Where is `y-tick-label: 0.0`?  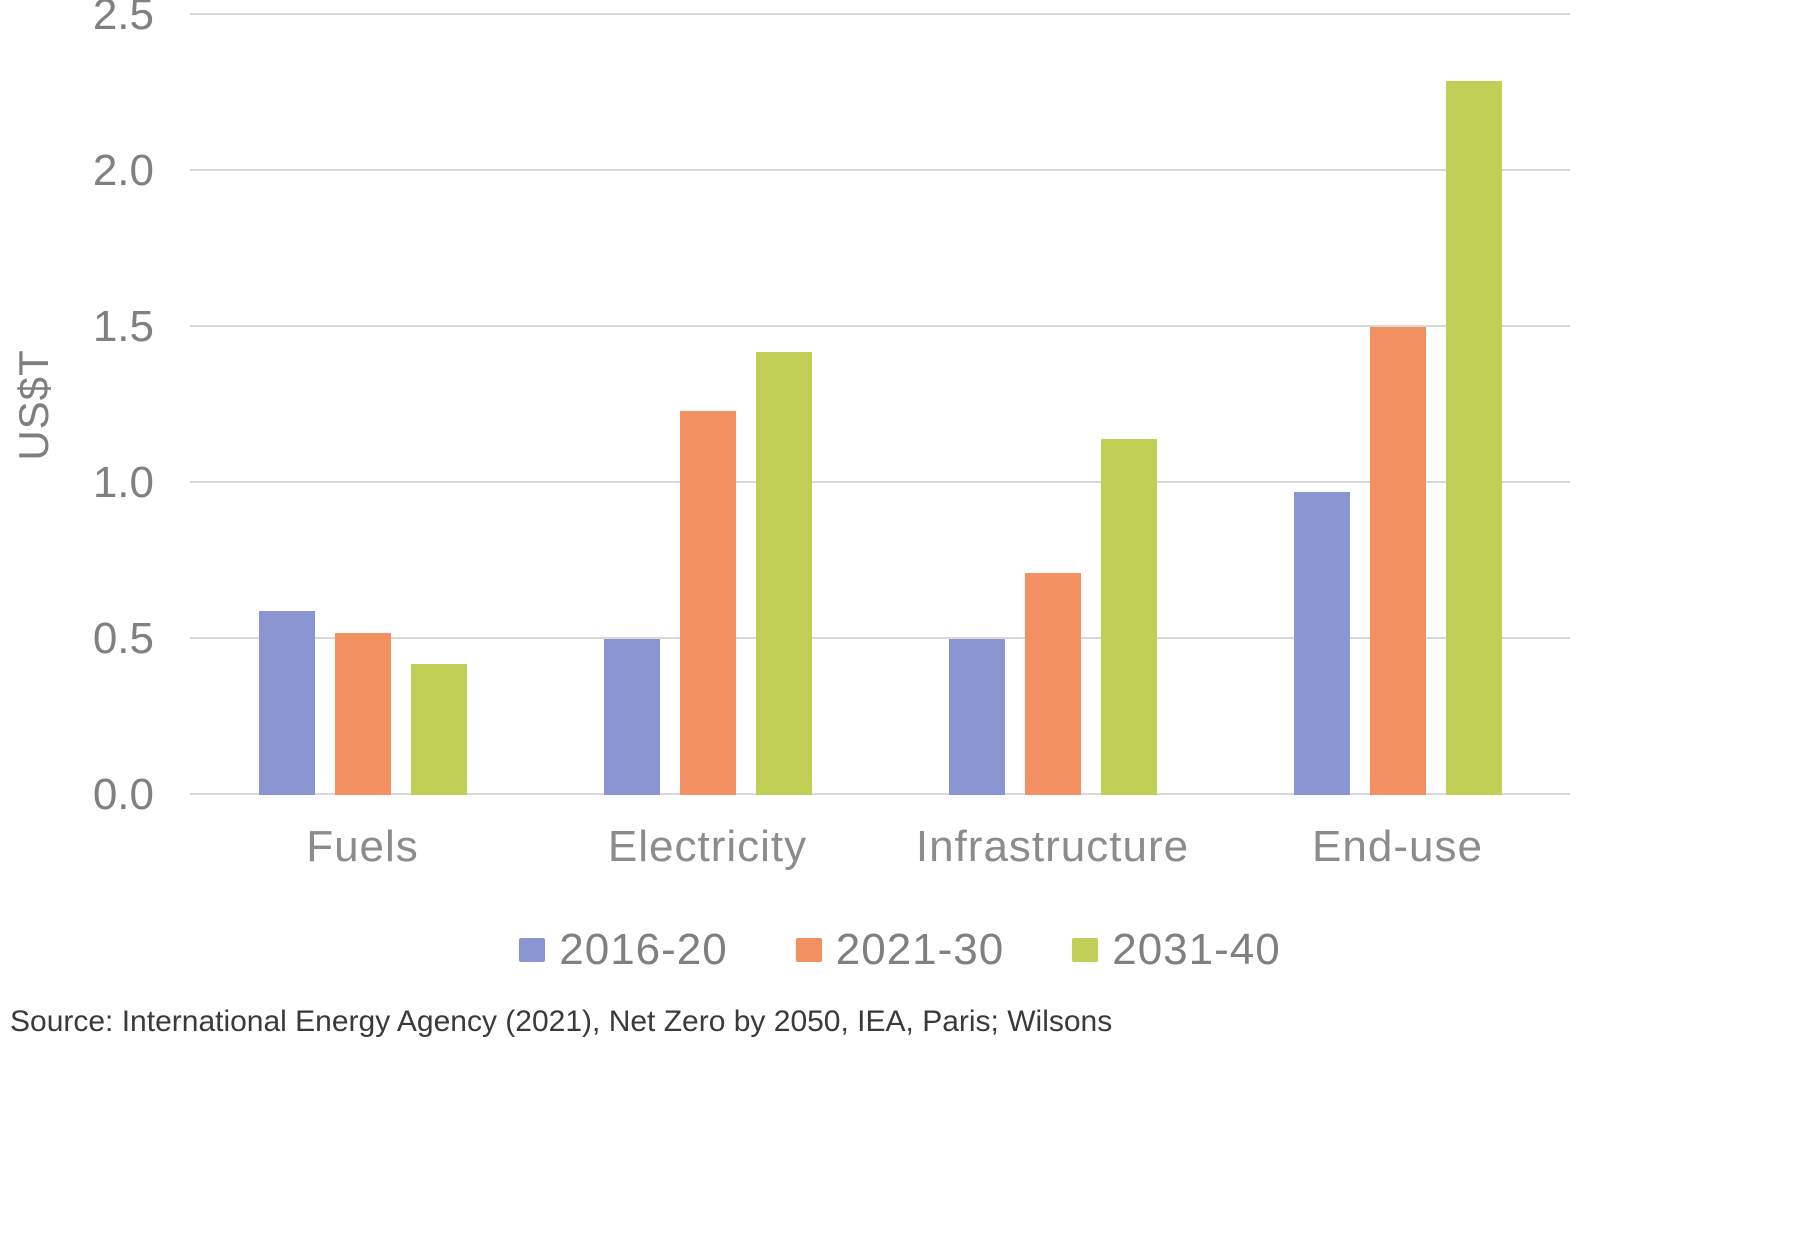
y-tick-label: 0.0 is located at coordinates (123, 794).